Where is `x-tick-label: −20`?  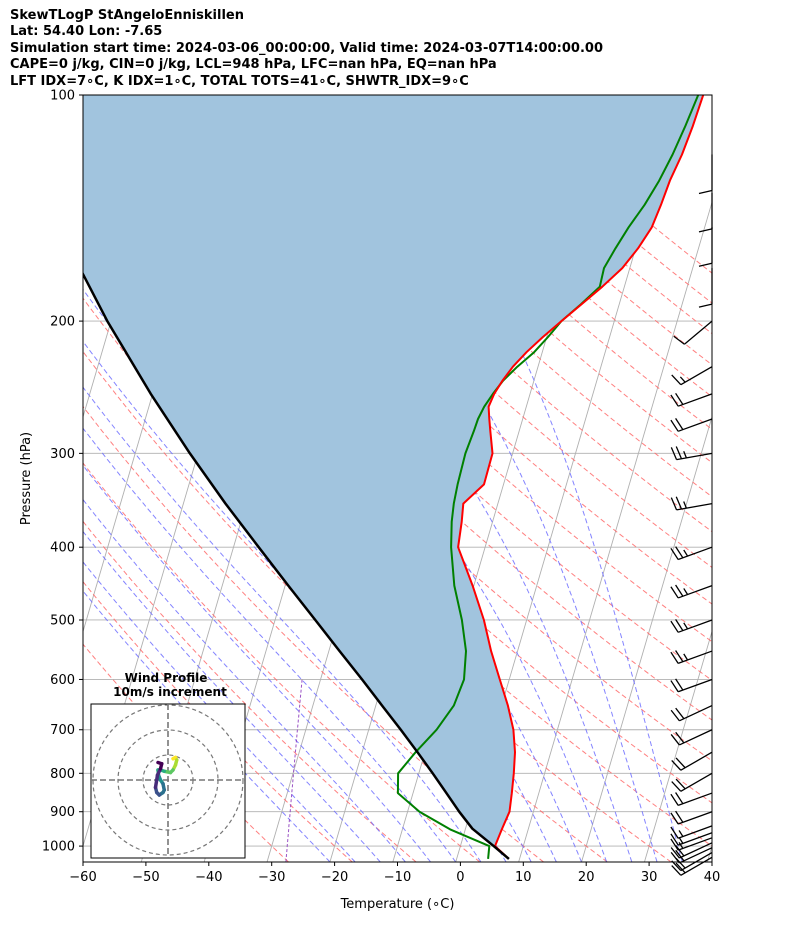
x-tick-label: −20 is located at coordinates (334, 877).